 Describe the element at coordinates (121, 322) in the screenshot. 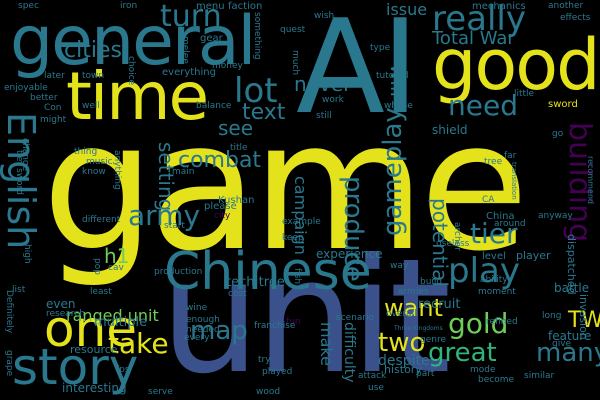

I see `word-multiple: multiple` at that location.